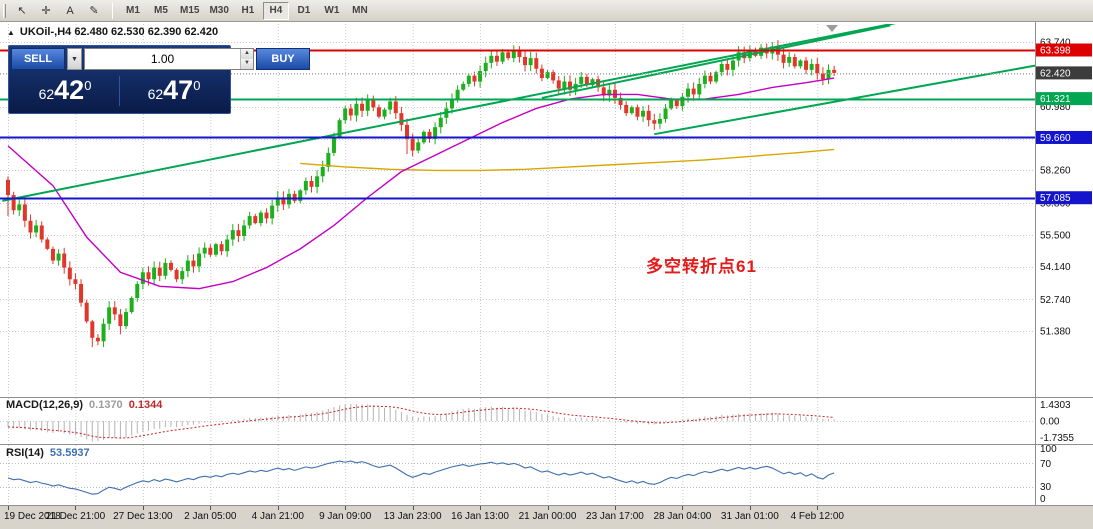 The height and width of the screenshot is (529, 1093). I want to click on macd-name: MACD(12,26,9), so click(45, 405).